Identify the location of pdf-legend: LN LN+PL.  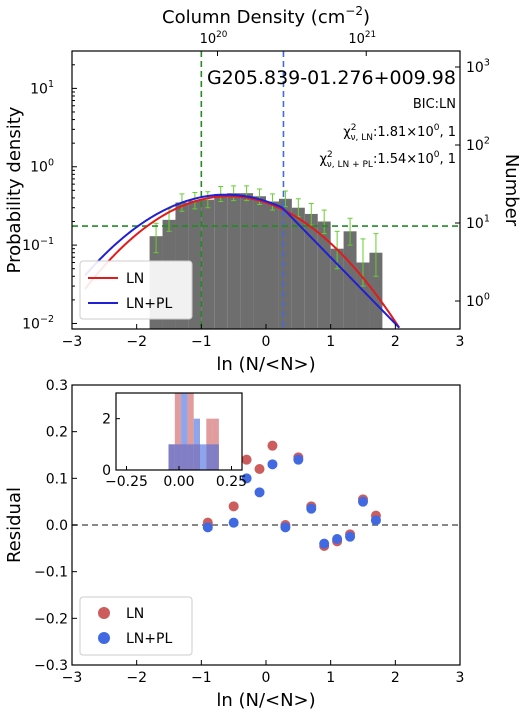
(136, 290).